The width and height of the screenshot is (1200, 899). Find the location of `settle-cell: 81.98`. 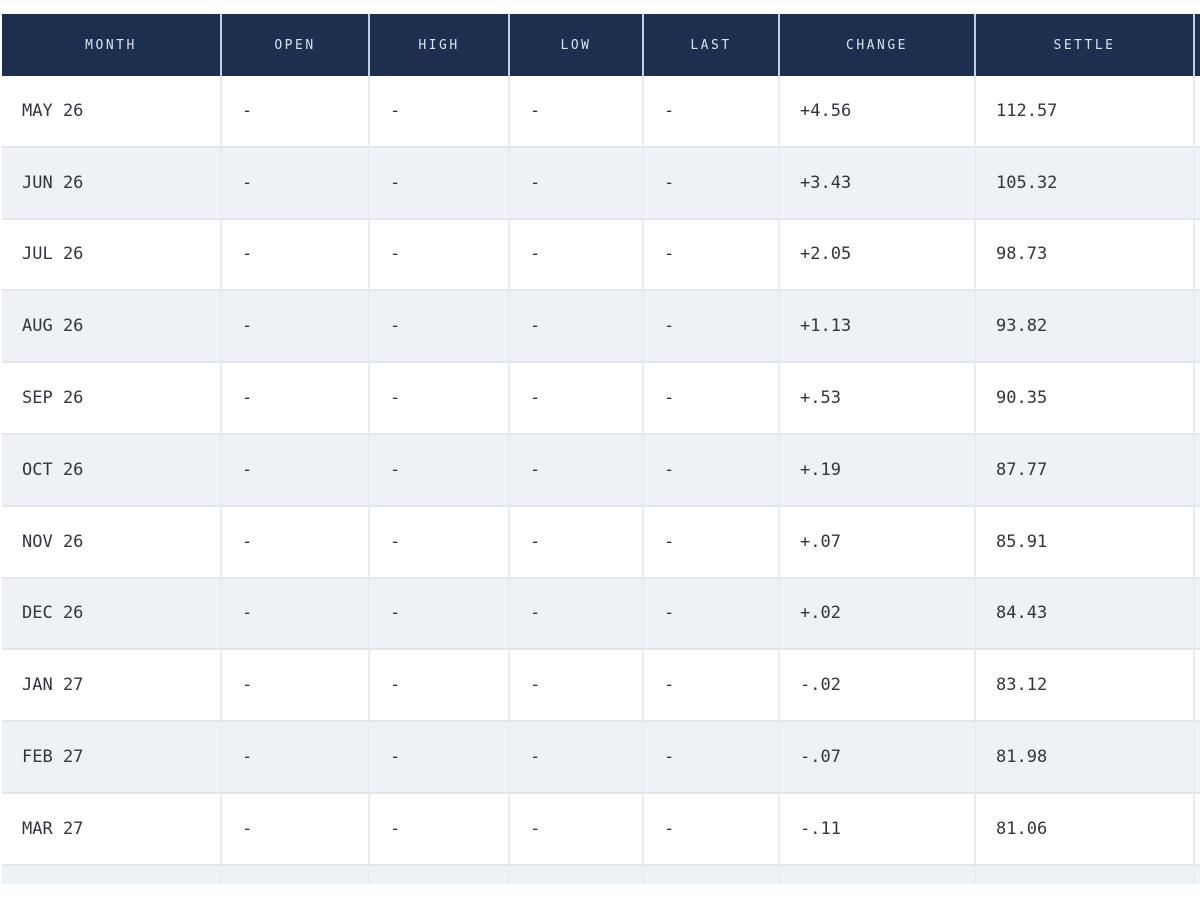

settle-cell: 81.98 is located at coordinates (1083, 758).